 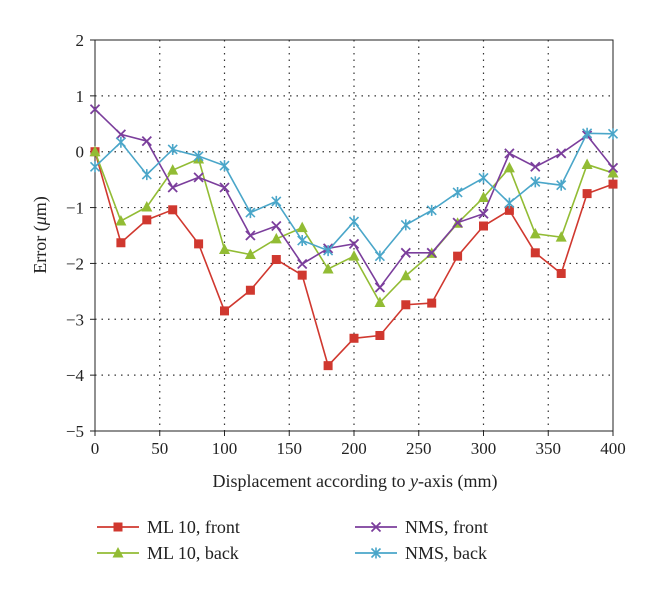 I want to click on y-axis-title: Error (μm), so click(x=40, y=235).